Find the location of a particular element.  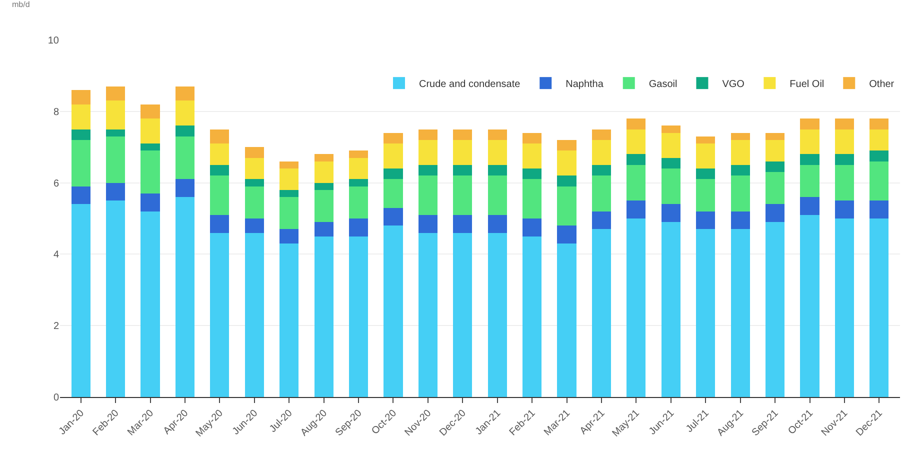

y-tick-label: 2 is located at coordinates (56, 326).